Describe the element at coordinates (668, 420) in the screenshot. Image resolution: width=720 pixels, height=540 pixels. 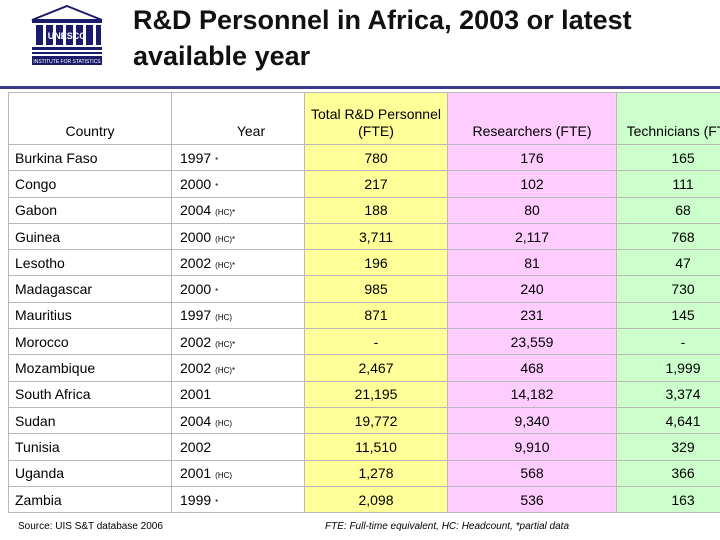
I see `technicians-cell: 4,641` at that location.